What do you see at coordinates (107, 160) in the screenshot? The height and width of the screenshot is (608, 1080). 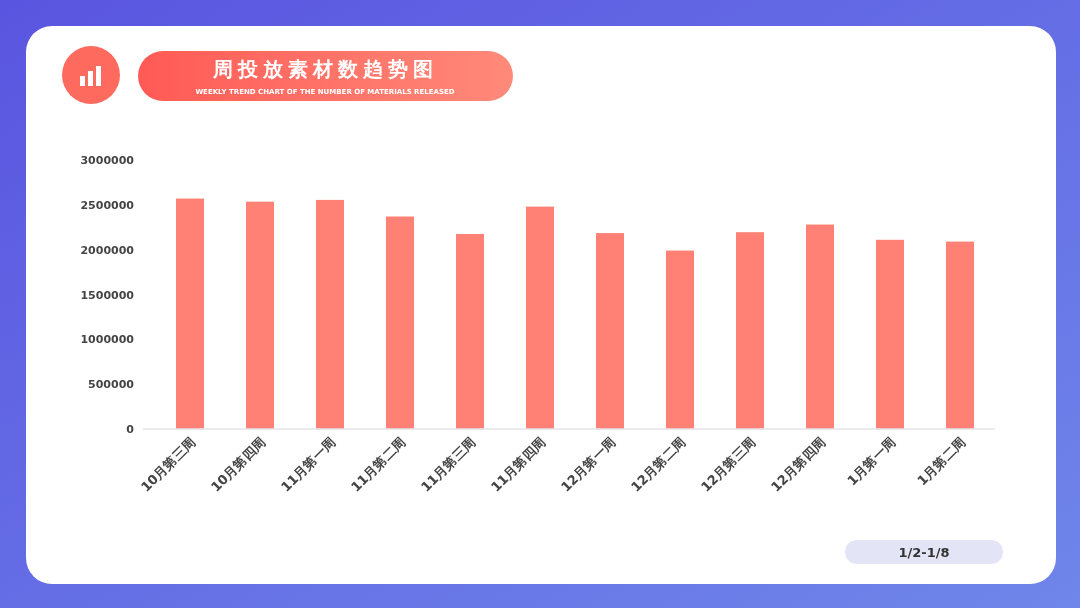 I see `y-tick-label: 3000000` at bounding box center [107, 160].